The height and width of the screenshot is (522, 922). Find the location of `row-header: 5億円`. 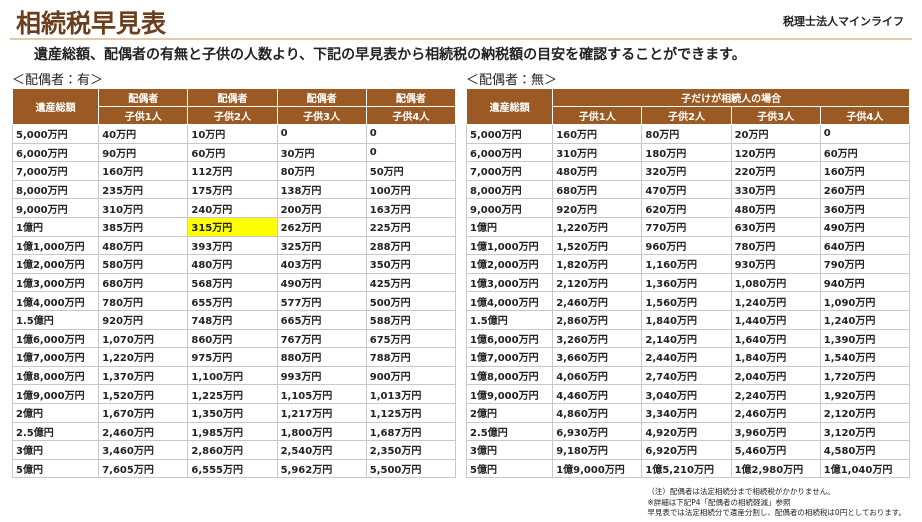

row-header: 5億円 is located at coordinates (55, 468).